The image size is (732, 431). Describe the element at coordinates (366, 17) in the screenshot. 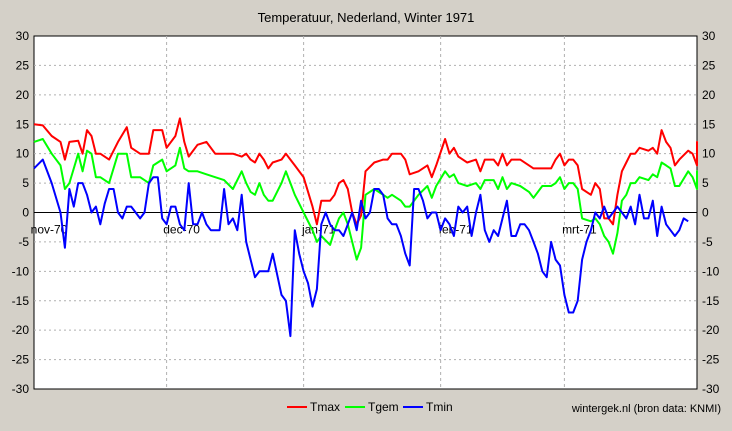

I see `chart-title: Temperatuur, Nederland, Winter 1971` at that location.